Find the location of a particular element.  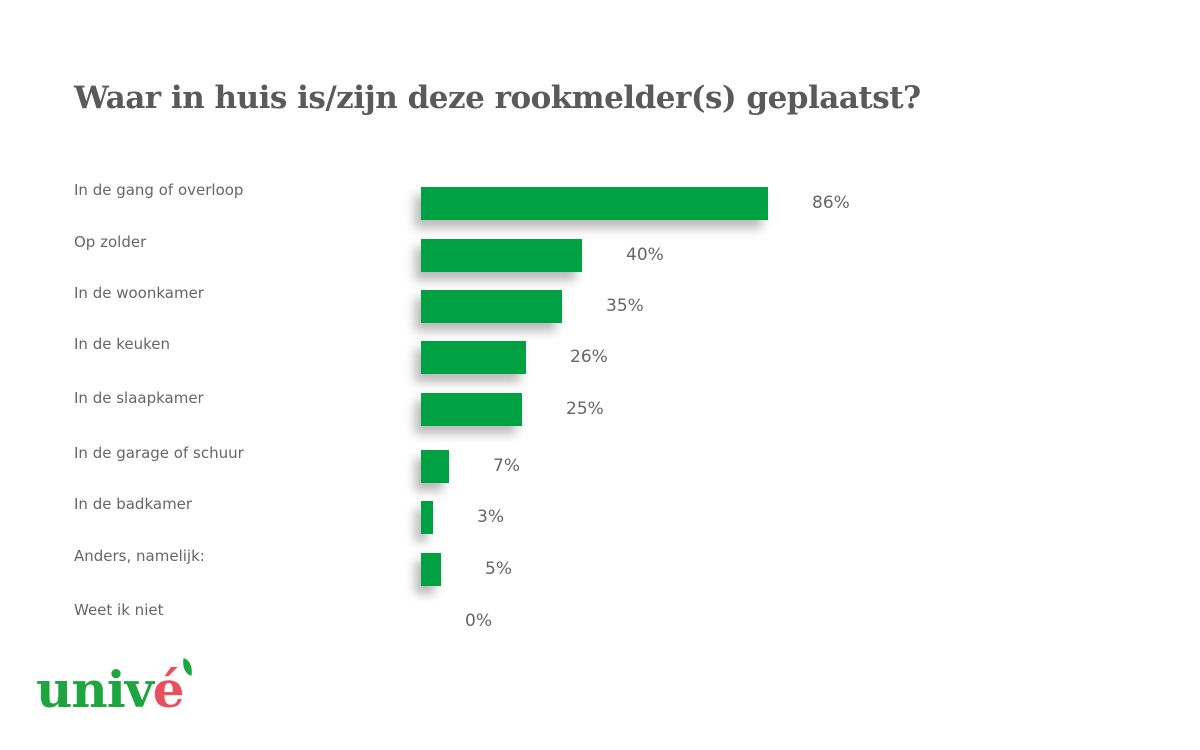

value-label: 25% is located at coordinates (585, 409).